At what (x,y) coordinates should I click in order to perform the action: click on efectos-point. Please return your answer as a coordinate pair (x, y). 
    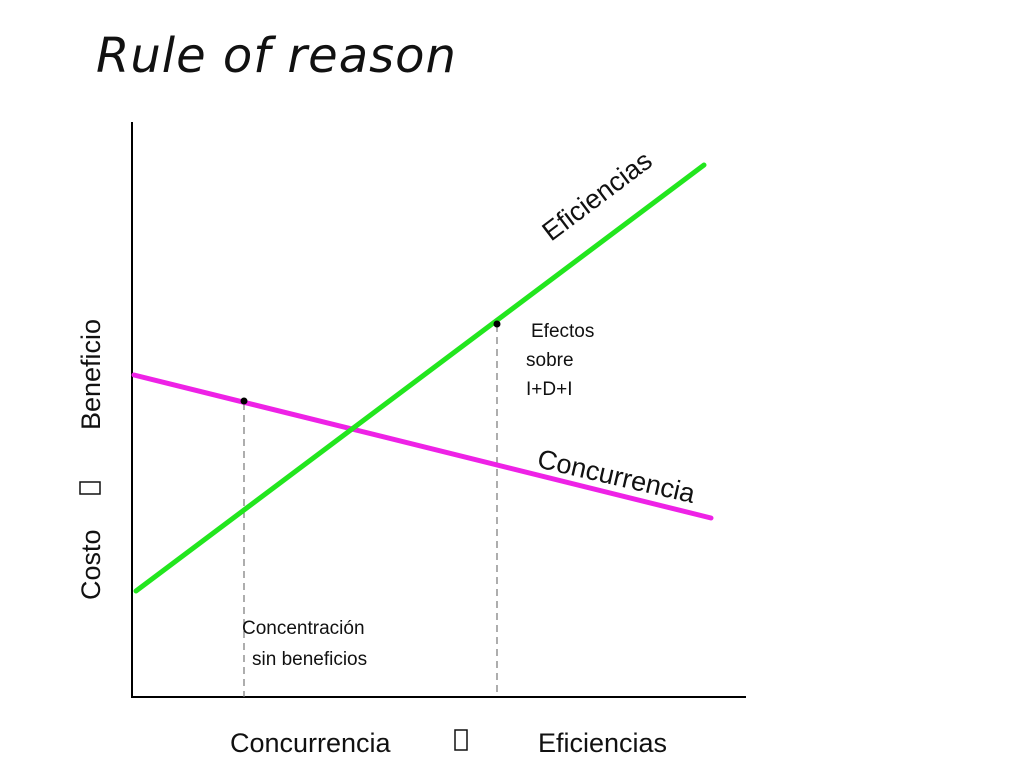
    Looking at the image, I should click on (497, 324).